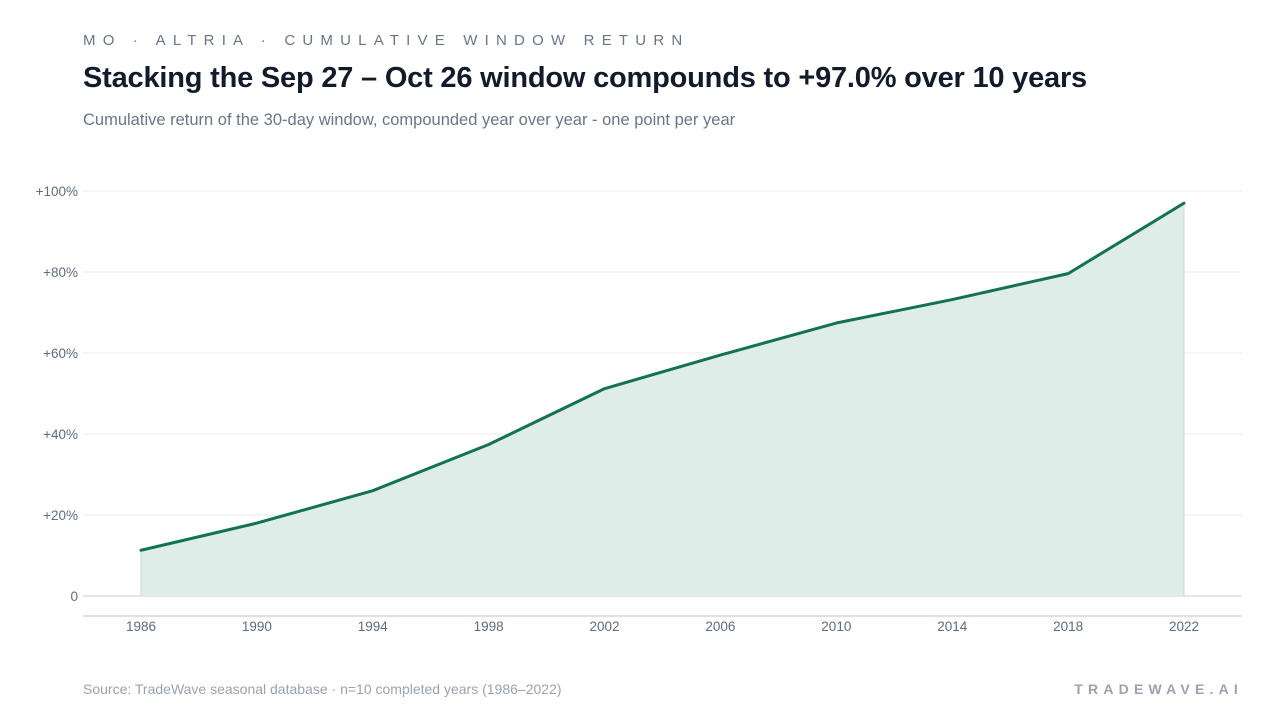  What do you see at coordinates (1184, 626) in the screenshot?
I see `x-tick-label: 2022` at bounding box center [1184, 626].